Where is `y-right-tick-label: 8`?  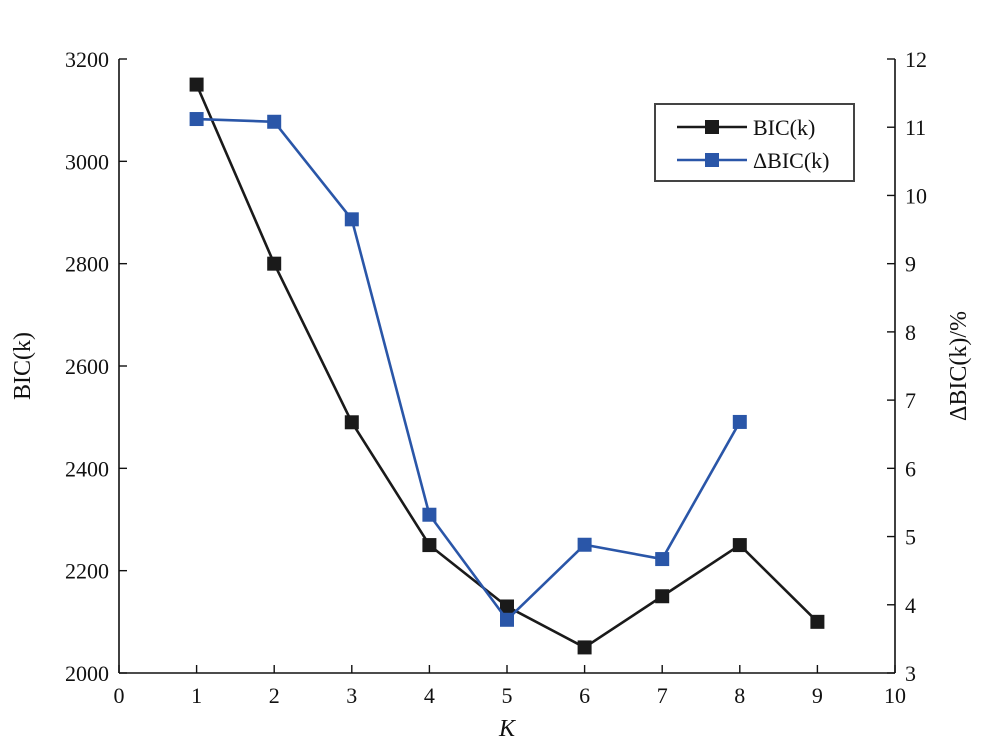
y-right-tick-label: 8 is located at coordinates (910, 332).